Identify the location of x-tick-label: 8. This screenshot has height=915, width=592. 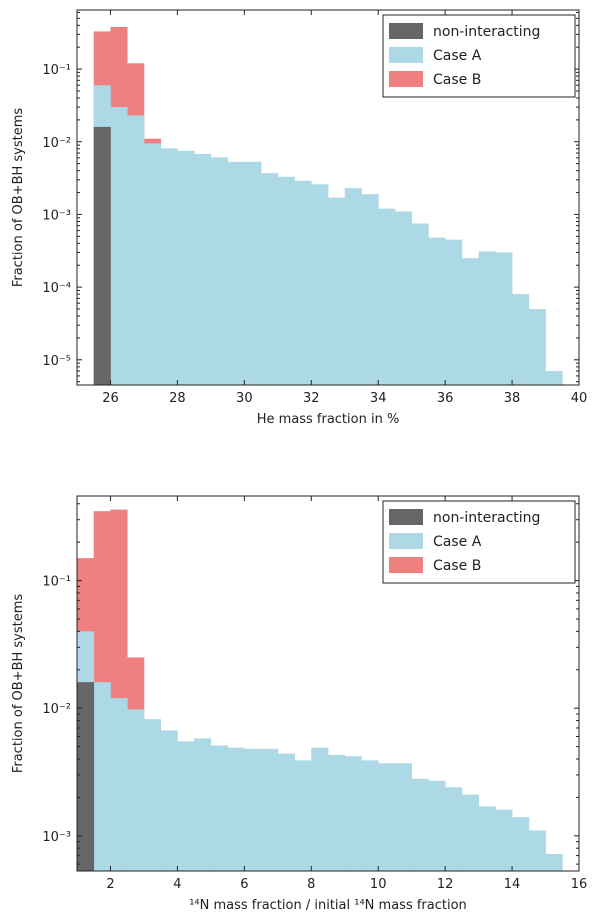
(311, 884).